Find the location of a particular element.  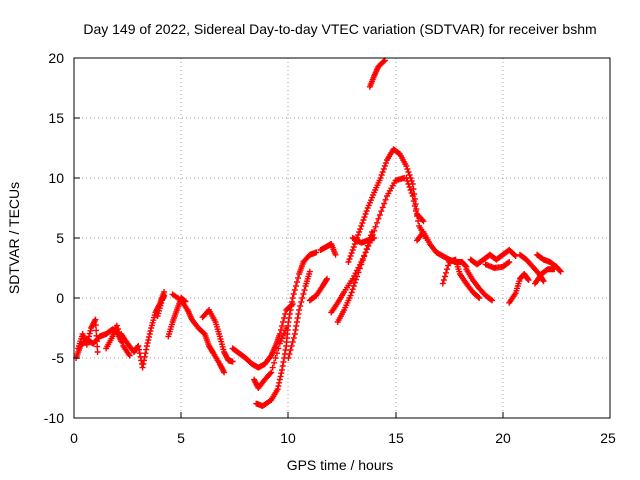

x-tick-label: 25 is located at coordinates (608, 438).